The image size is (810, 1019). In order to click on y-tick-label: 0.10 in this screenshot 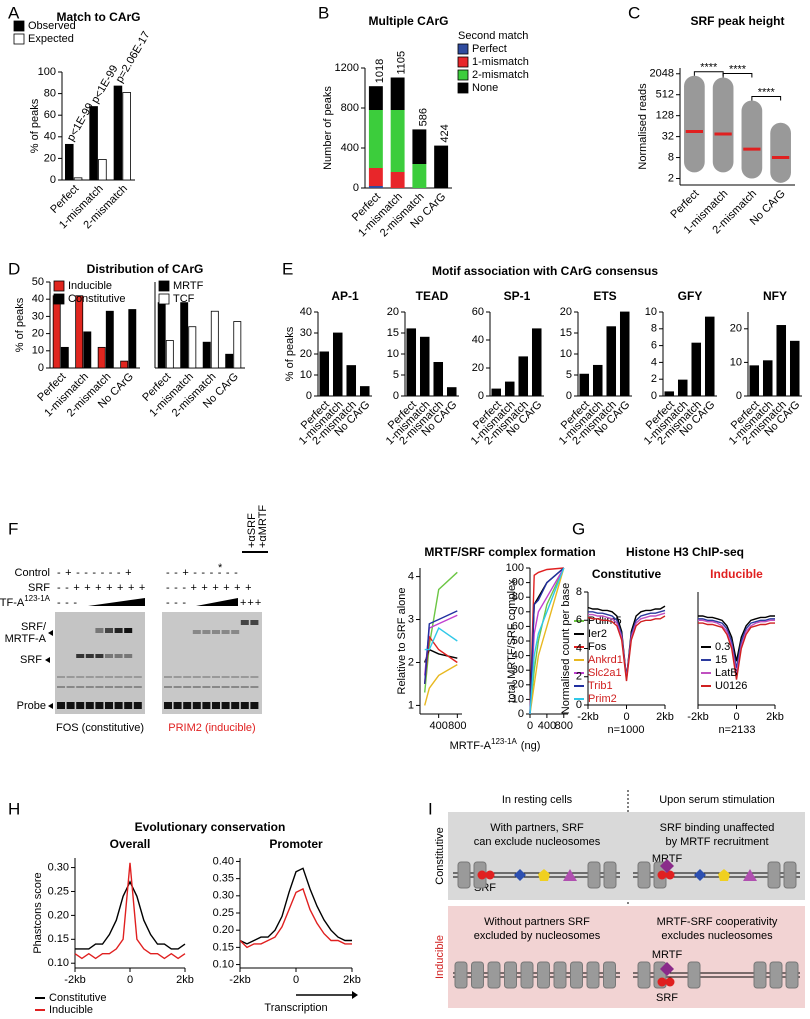, I will do `click(223, 964)`.